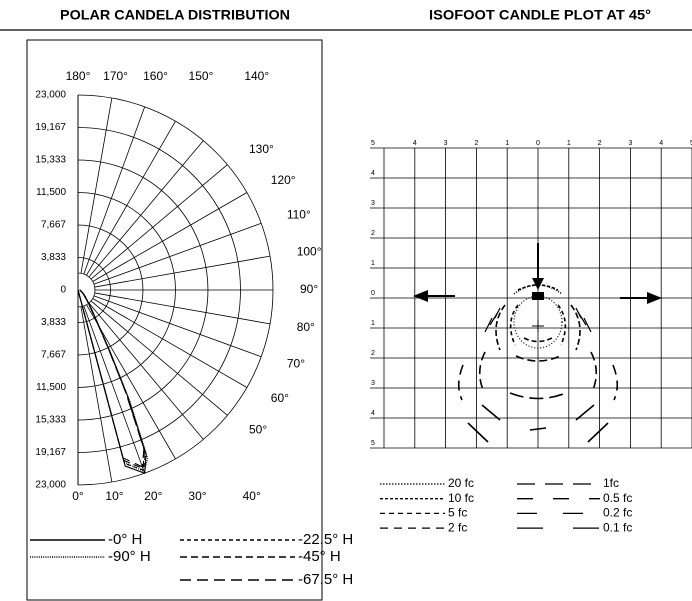 This screenshot has height=601, width=692. What do you see at coordinates (261, 149) in the screenshot?
I see `angle-label: 130°` at bounding box center [261, 149].